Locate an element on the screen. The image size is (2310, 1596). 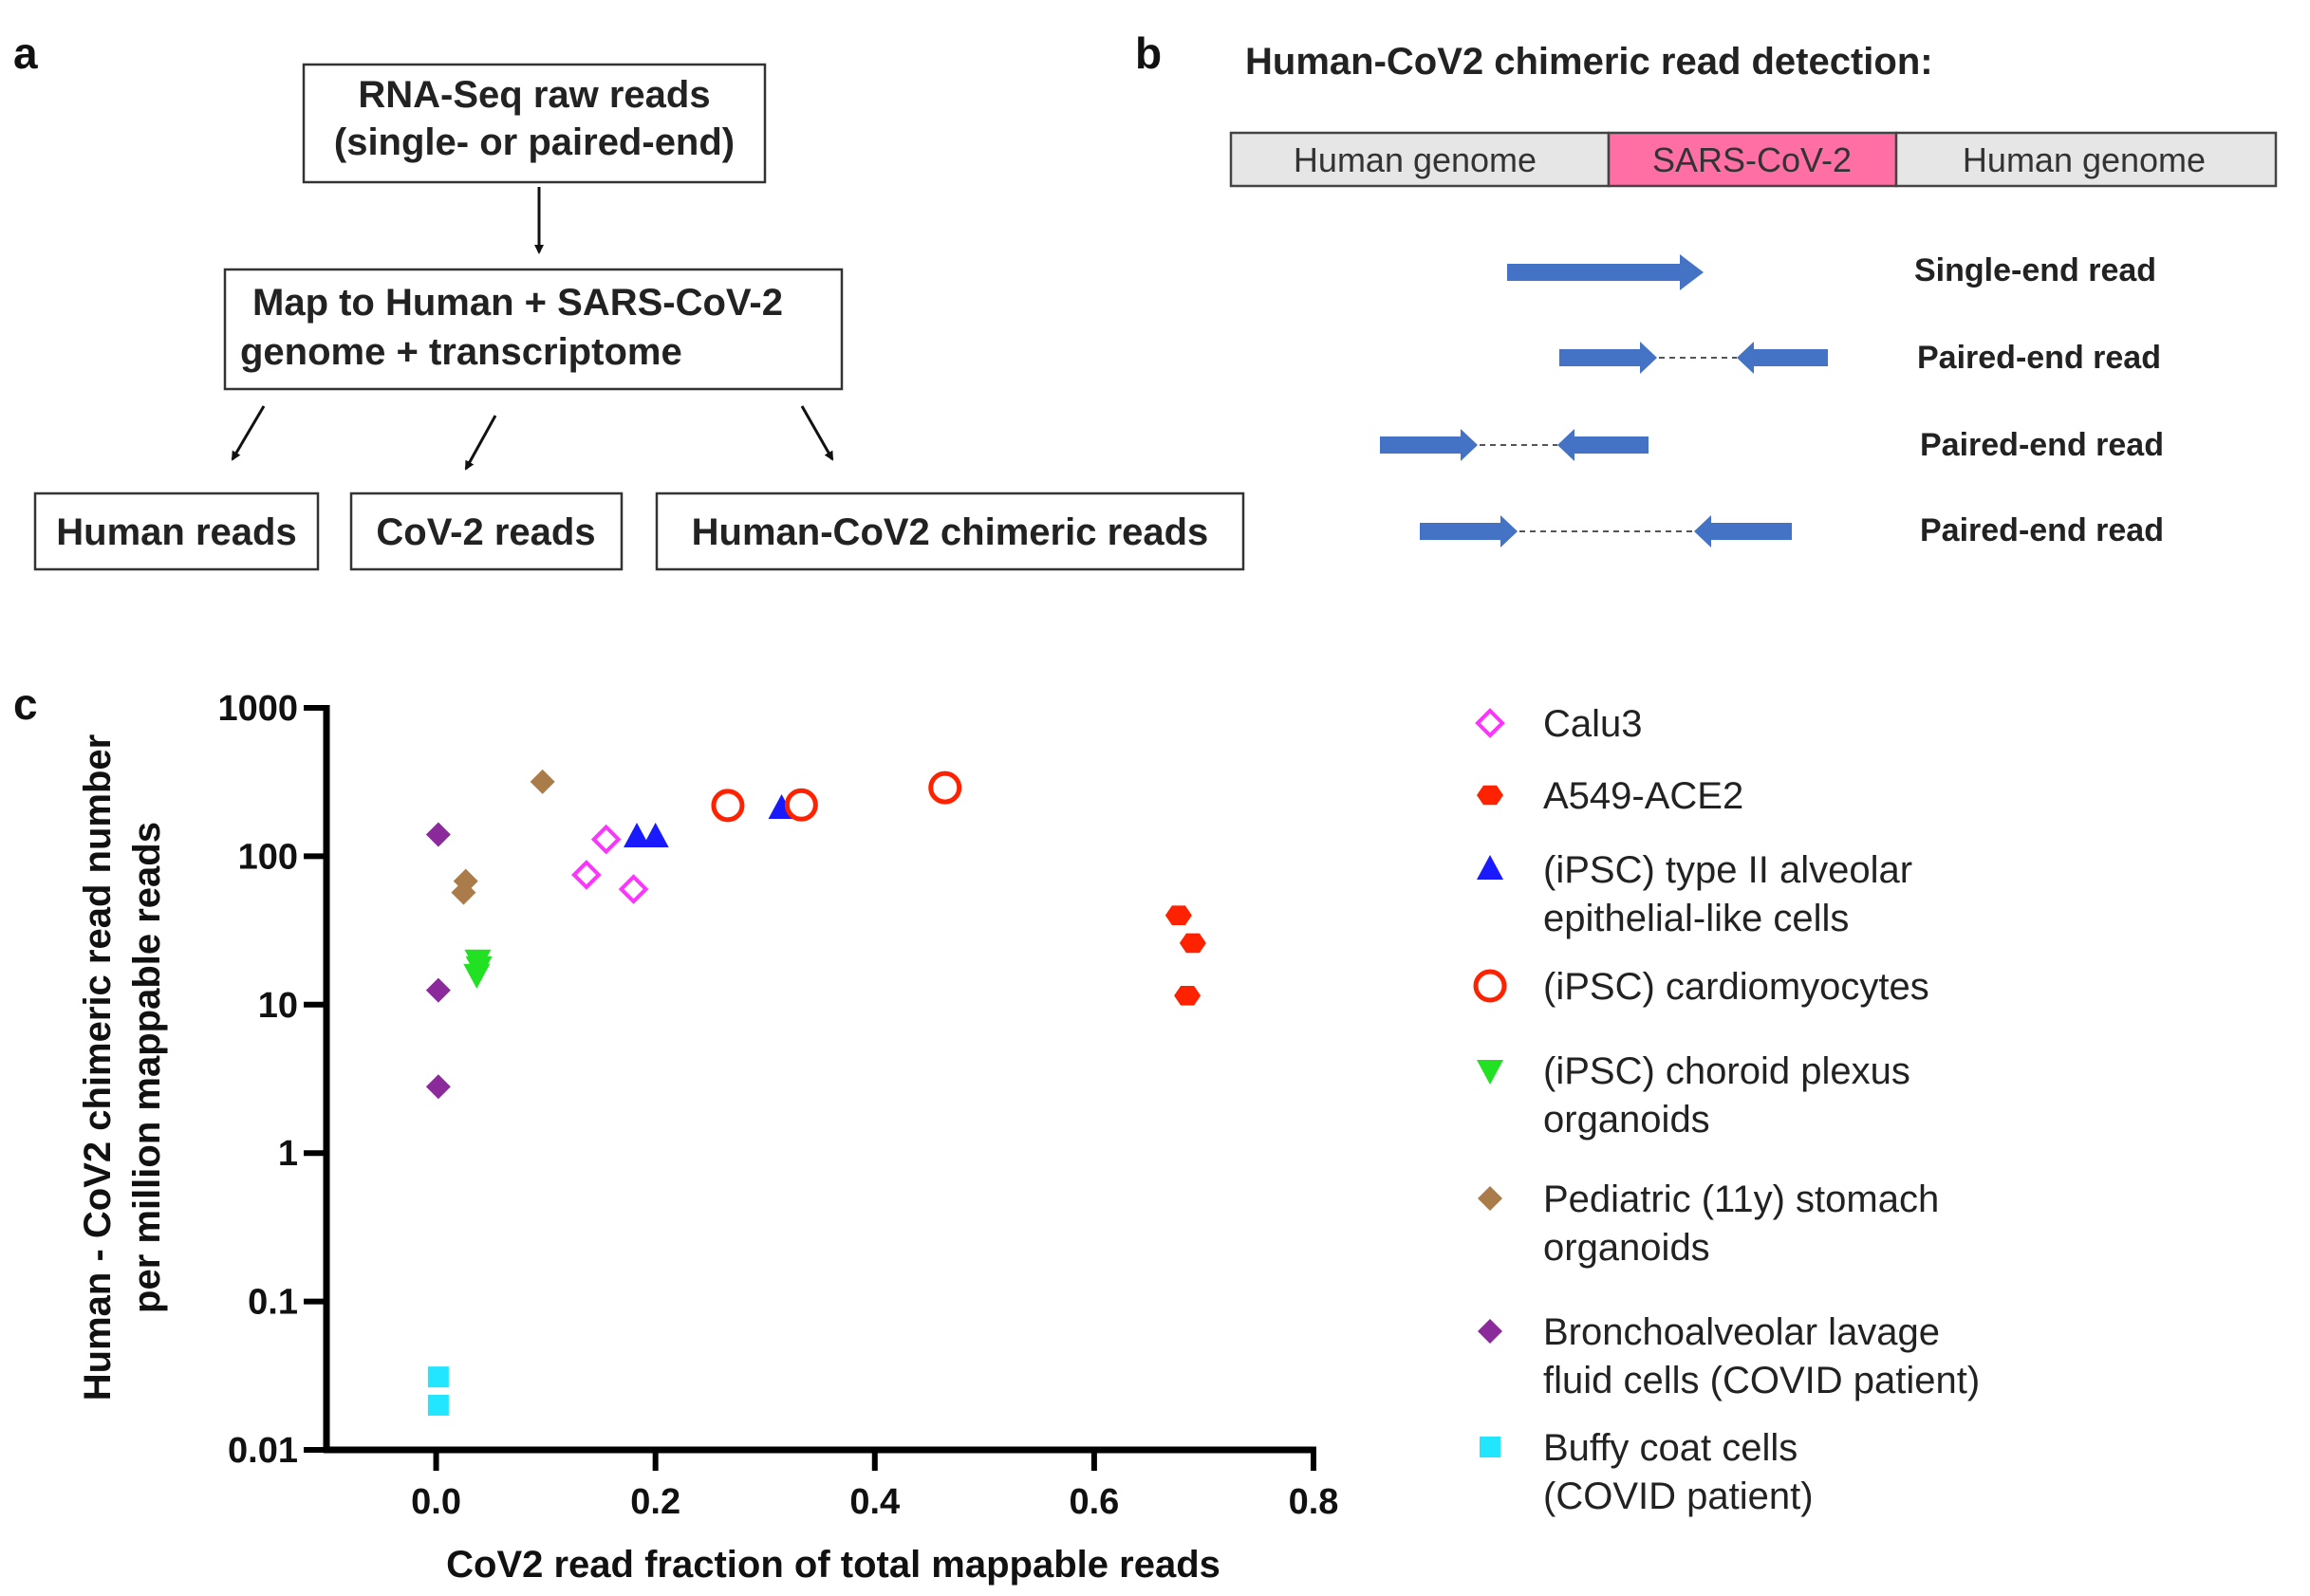
y-tick-label: 0.1 is located at coordinates (273, 1303).